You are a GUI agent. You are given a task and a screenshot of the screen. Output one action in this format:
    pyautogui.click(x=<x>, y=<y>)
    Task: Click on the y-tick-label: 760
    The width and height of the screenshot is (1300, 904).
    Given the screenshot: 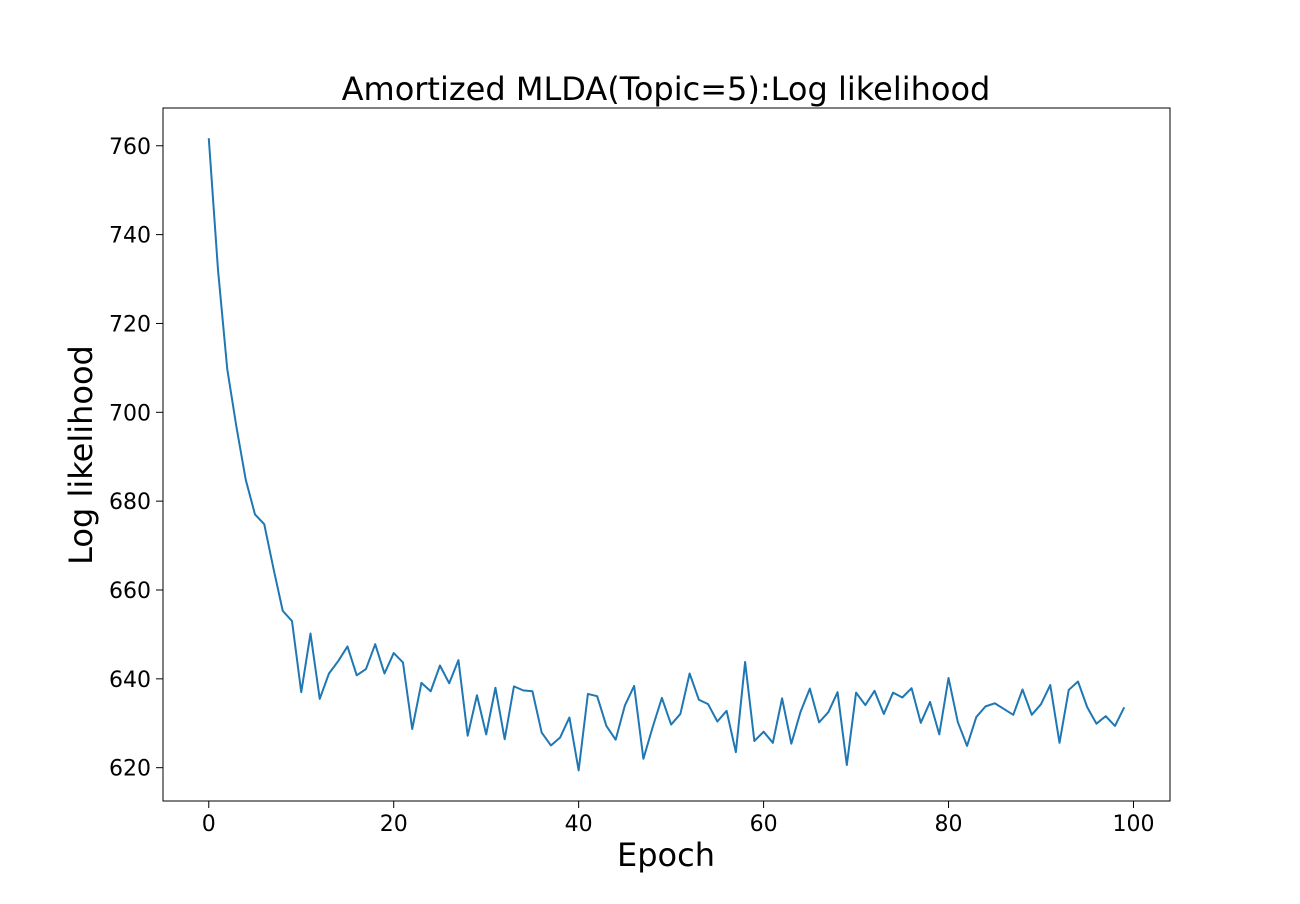 What is the action you would take?
    pyautogui.click(x=130, y=147)
    